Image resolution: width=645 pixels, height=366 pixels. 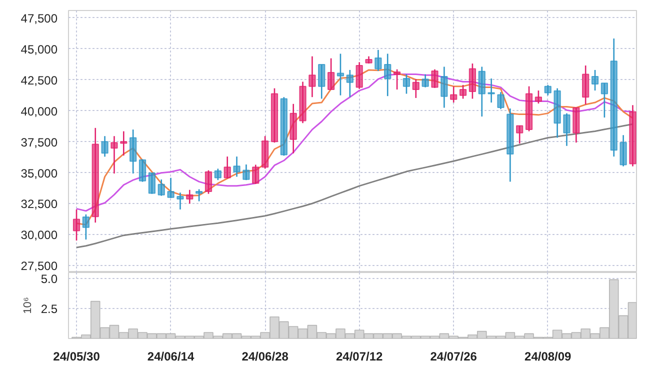 I want to click on y-tick-label: 27,500, so click(x=39, y=266).